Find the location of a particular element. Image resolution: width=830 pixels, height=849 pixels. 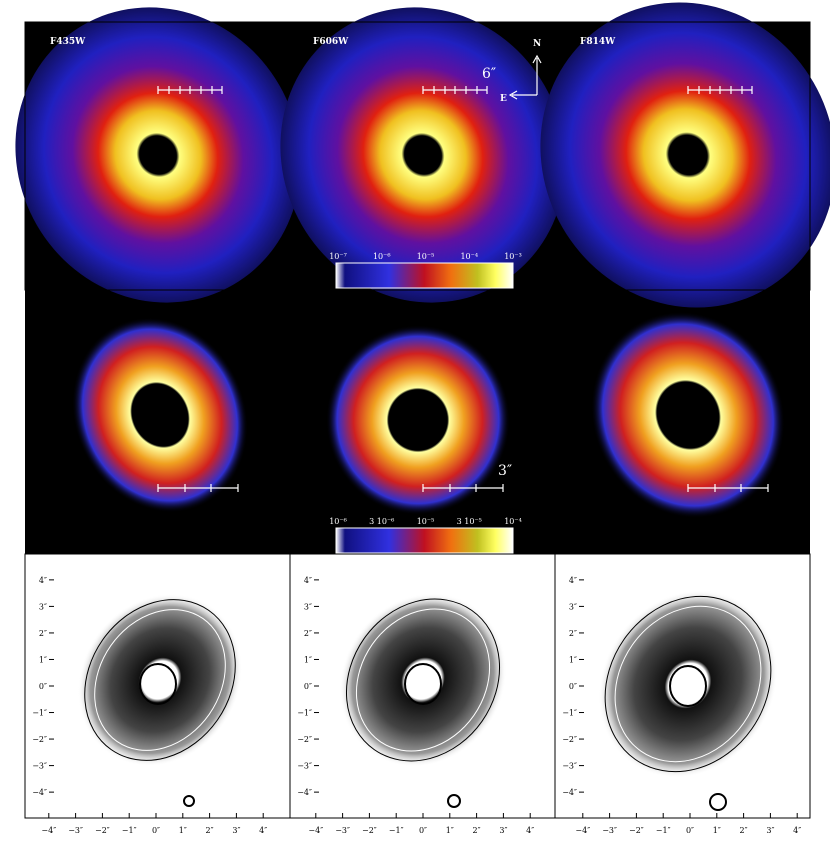

filter-label: F435W is located at coordinates (68, 42).